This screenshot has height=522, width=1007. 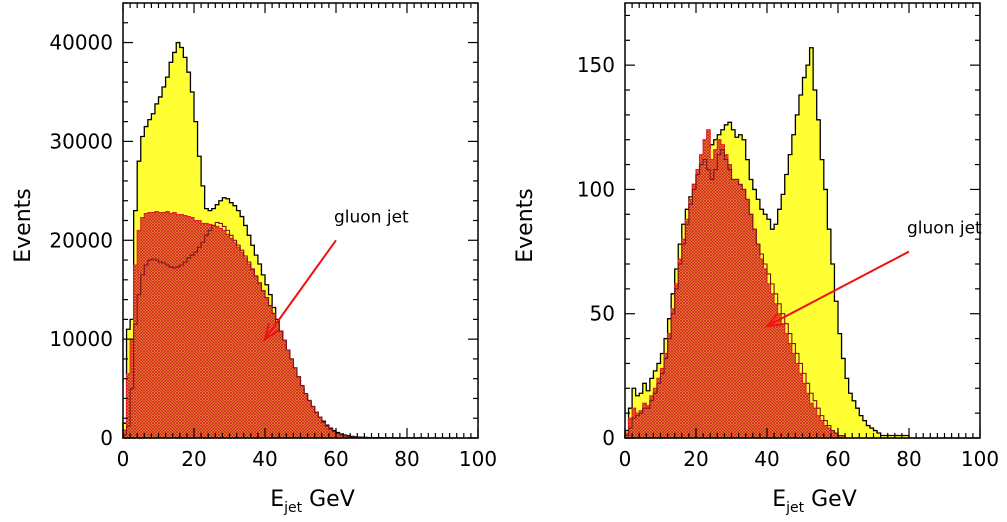 I want to click on quark-jet-outline, so click(x=300, y=330).